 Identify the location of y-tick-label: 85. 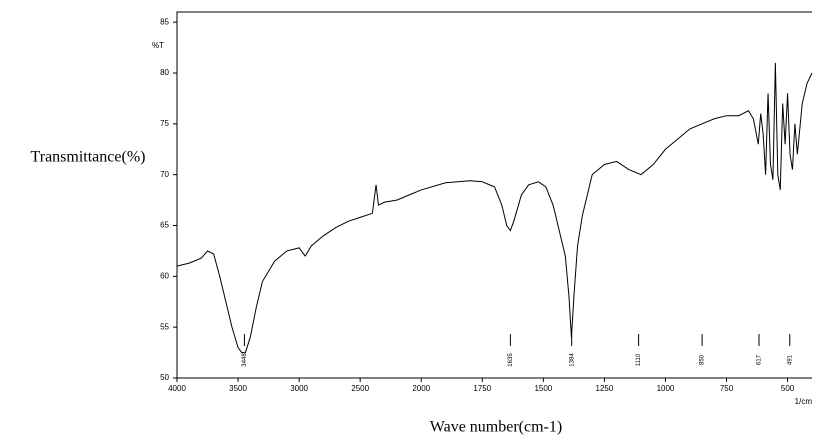
(164, 21).